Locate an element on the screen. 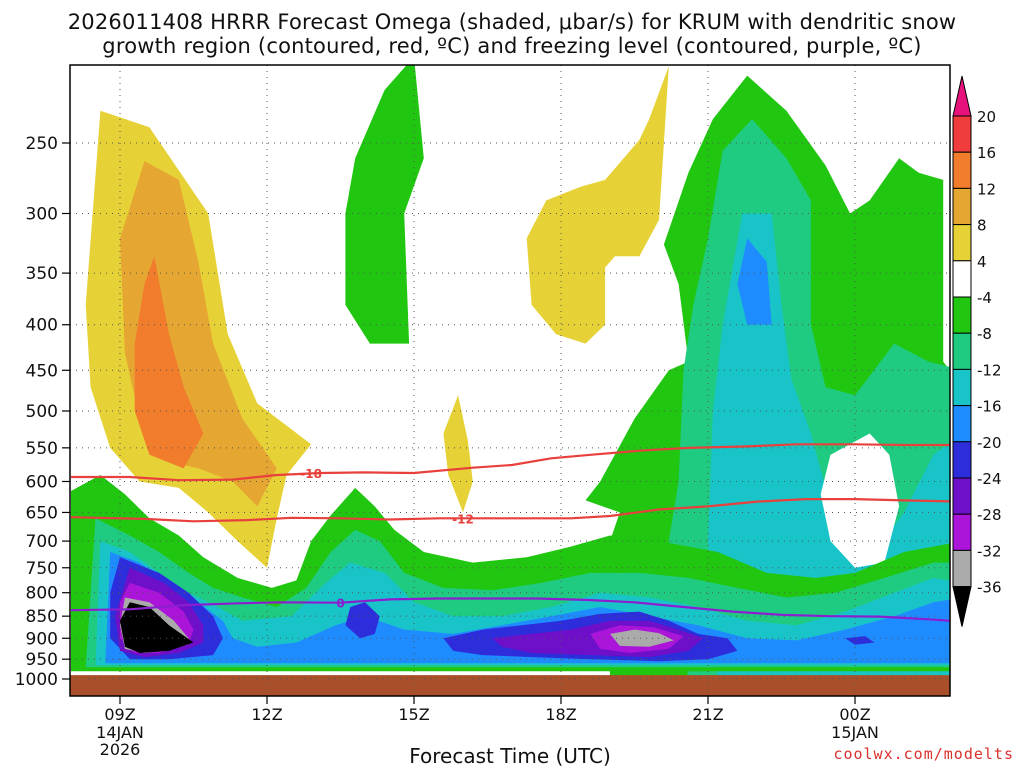 Image resolution: width=1024 pixels, height=768 pixels. y-tick-label-600: 600 is located at coordinates (42, 482).